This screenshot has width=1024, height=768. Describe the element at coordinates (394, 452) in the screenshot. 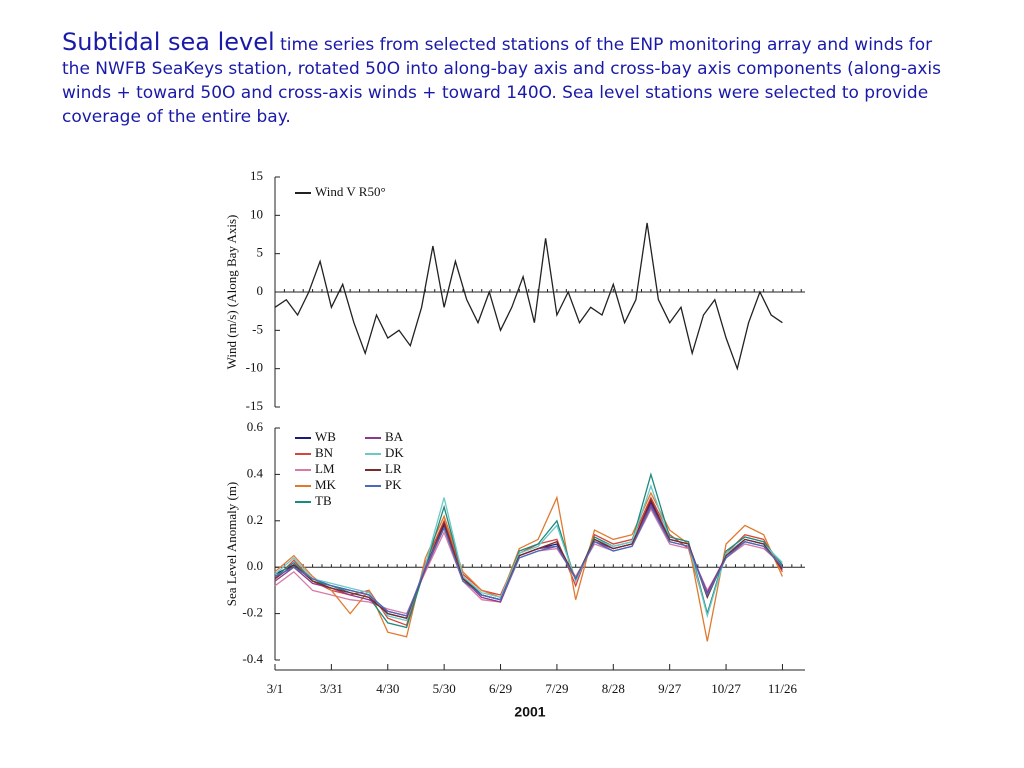

I see `legend-label: DK` at that location.